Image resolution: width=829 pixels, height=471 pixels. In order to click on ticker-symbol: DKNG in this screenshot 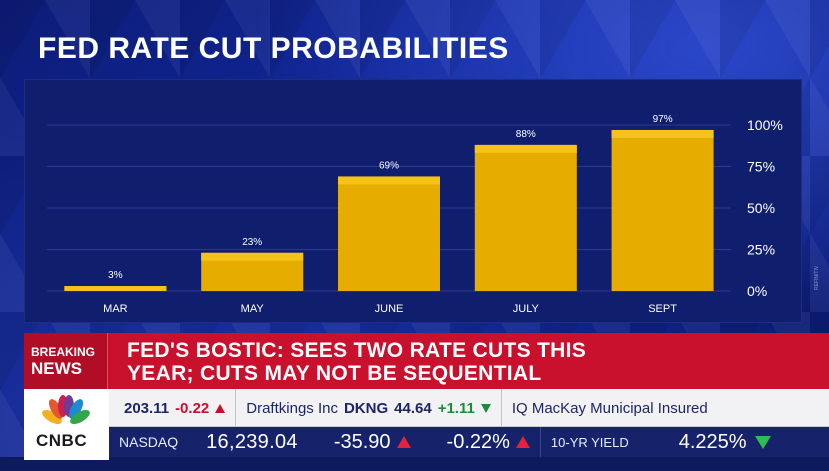, I will do `click(366, 408)`.